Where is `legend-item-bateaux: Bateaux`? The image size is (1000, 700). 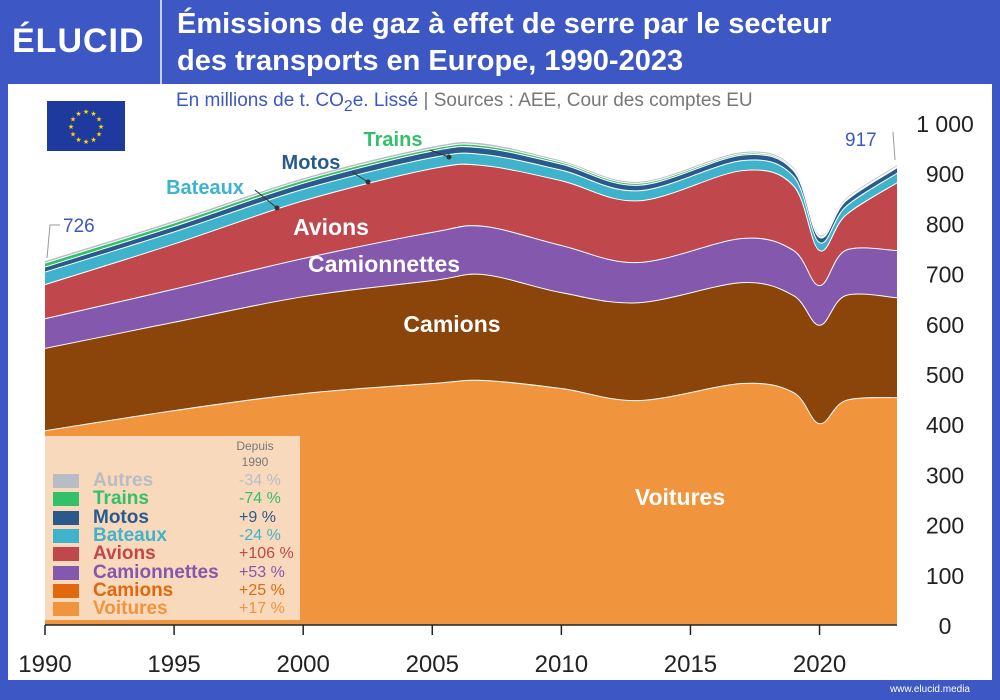
legend-item-bateaux: Bateaux is located at coordinates (148, 535).